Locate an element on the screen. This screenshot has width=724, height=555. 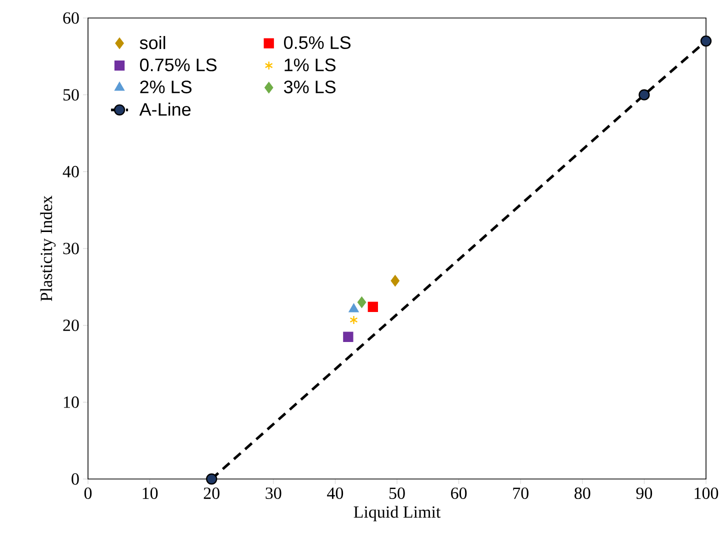
y-tick-label: 40 is located at coordinates (70, 172).